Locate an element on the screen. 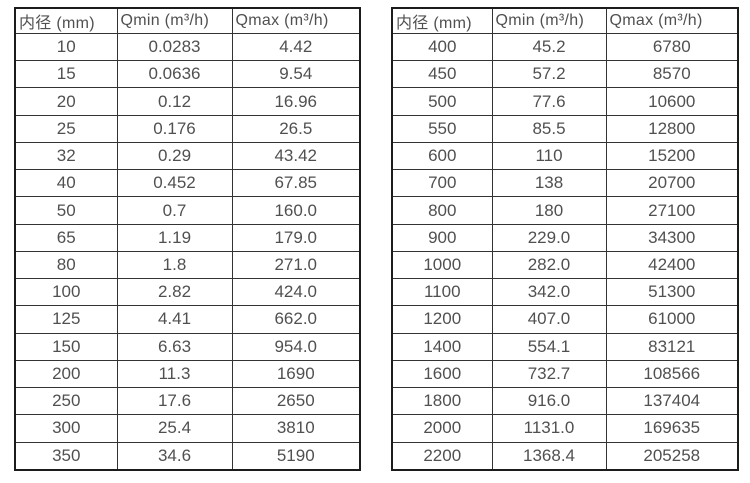 The height and width of the screenshot is (483, 750). table-cell: 10600 is located at coordinates (672, 101).